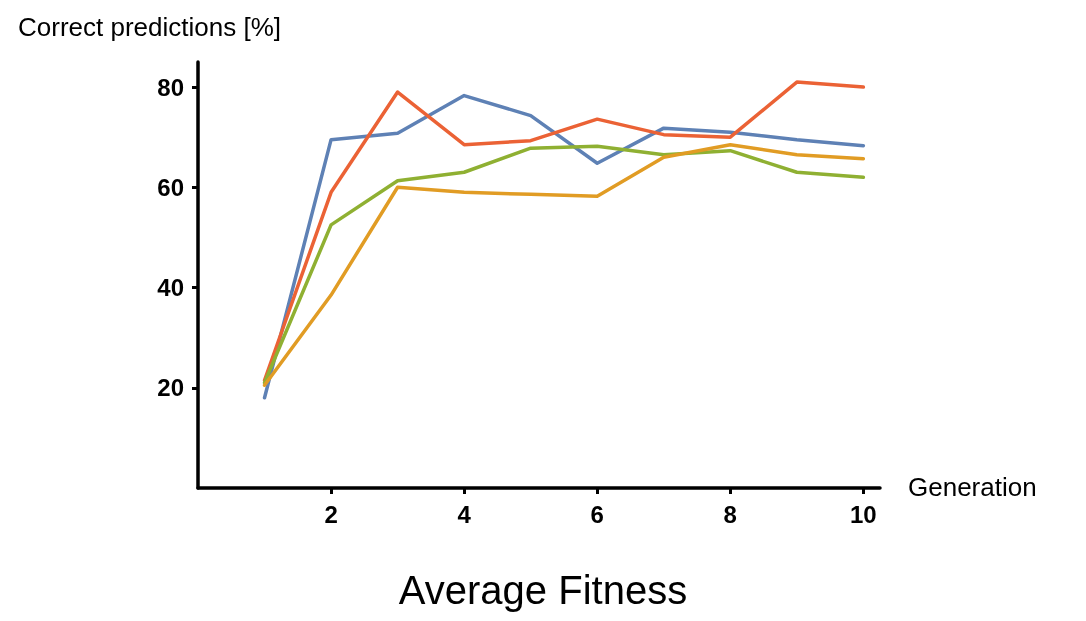  Describe the element at coordinates (170, 87) in the screenshot. I see `y-tick-label: 80` at that location.